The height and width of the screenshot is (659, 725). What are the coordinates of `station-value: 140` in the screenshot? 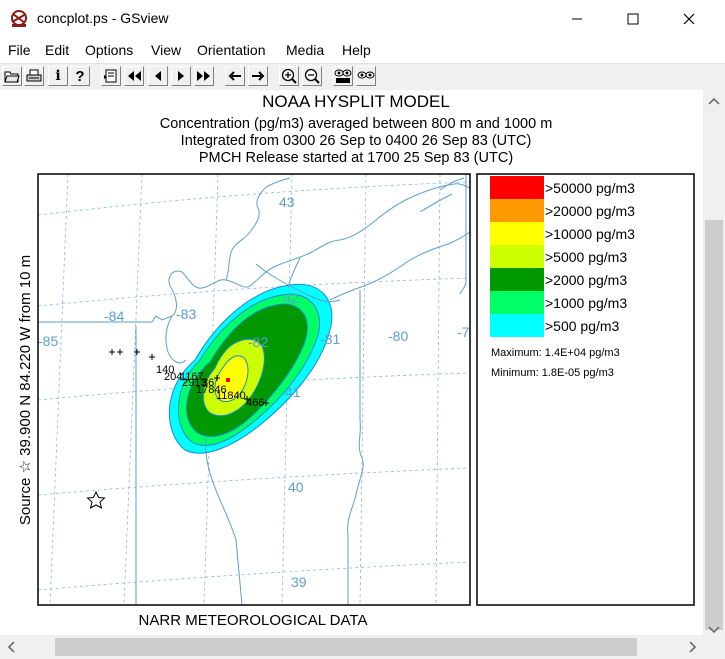 It's located at (165, 370).